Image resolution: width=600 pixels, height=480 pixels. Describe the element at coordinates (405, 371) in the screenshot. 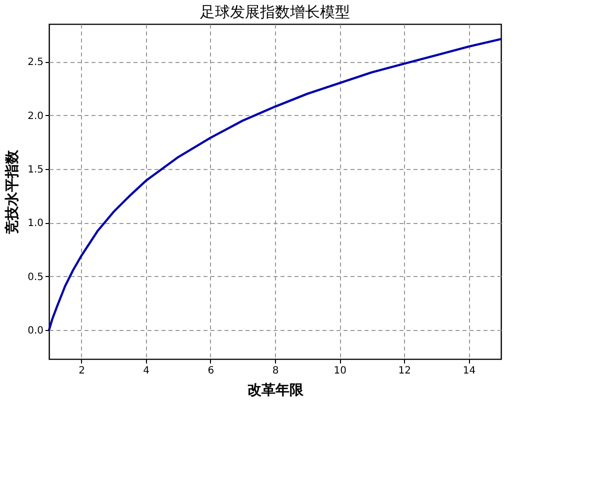

I see `x-tick-label: 12` at that location.